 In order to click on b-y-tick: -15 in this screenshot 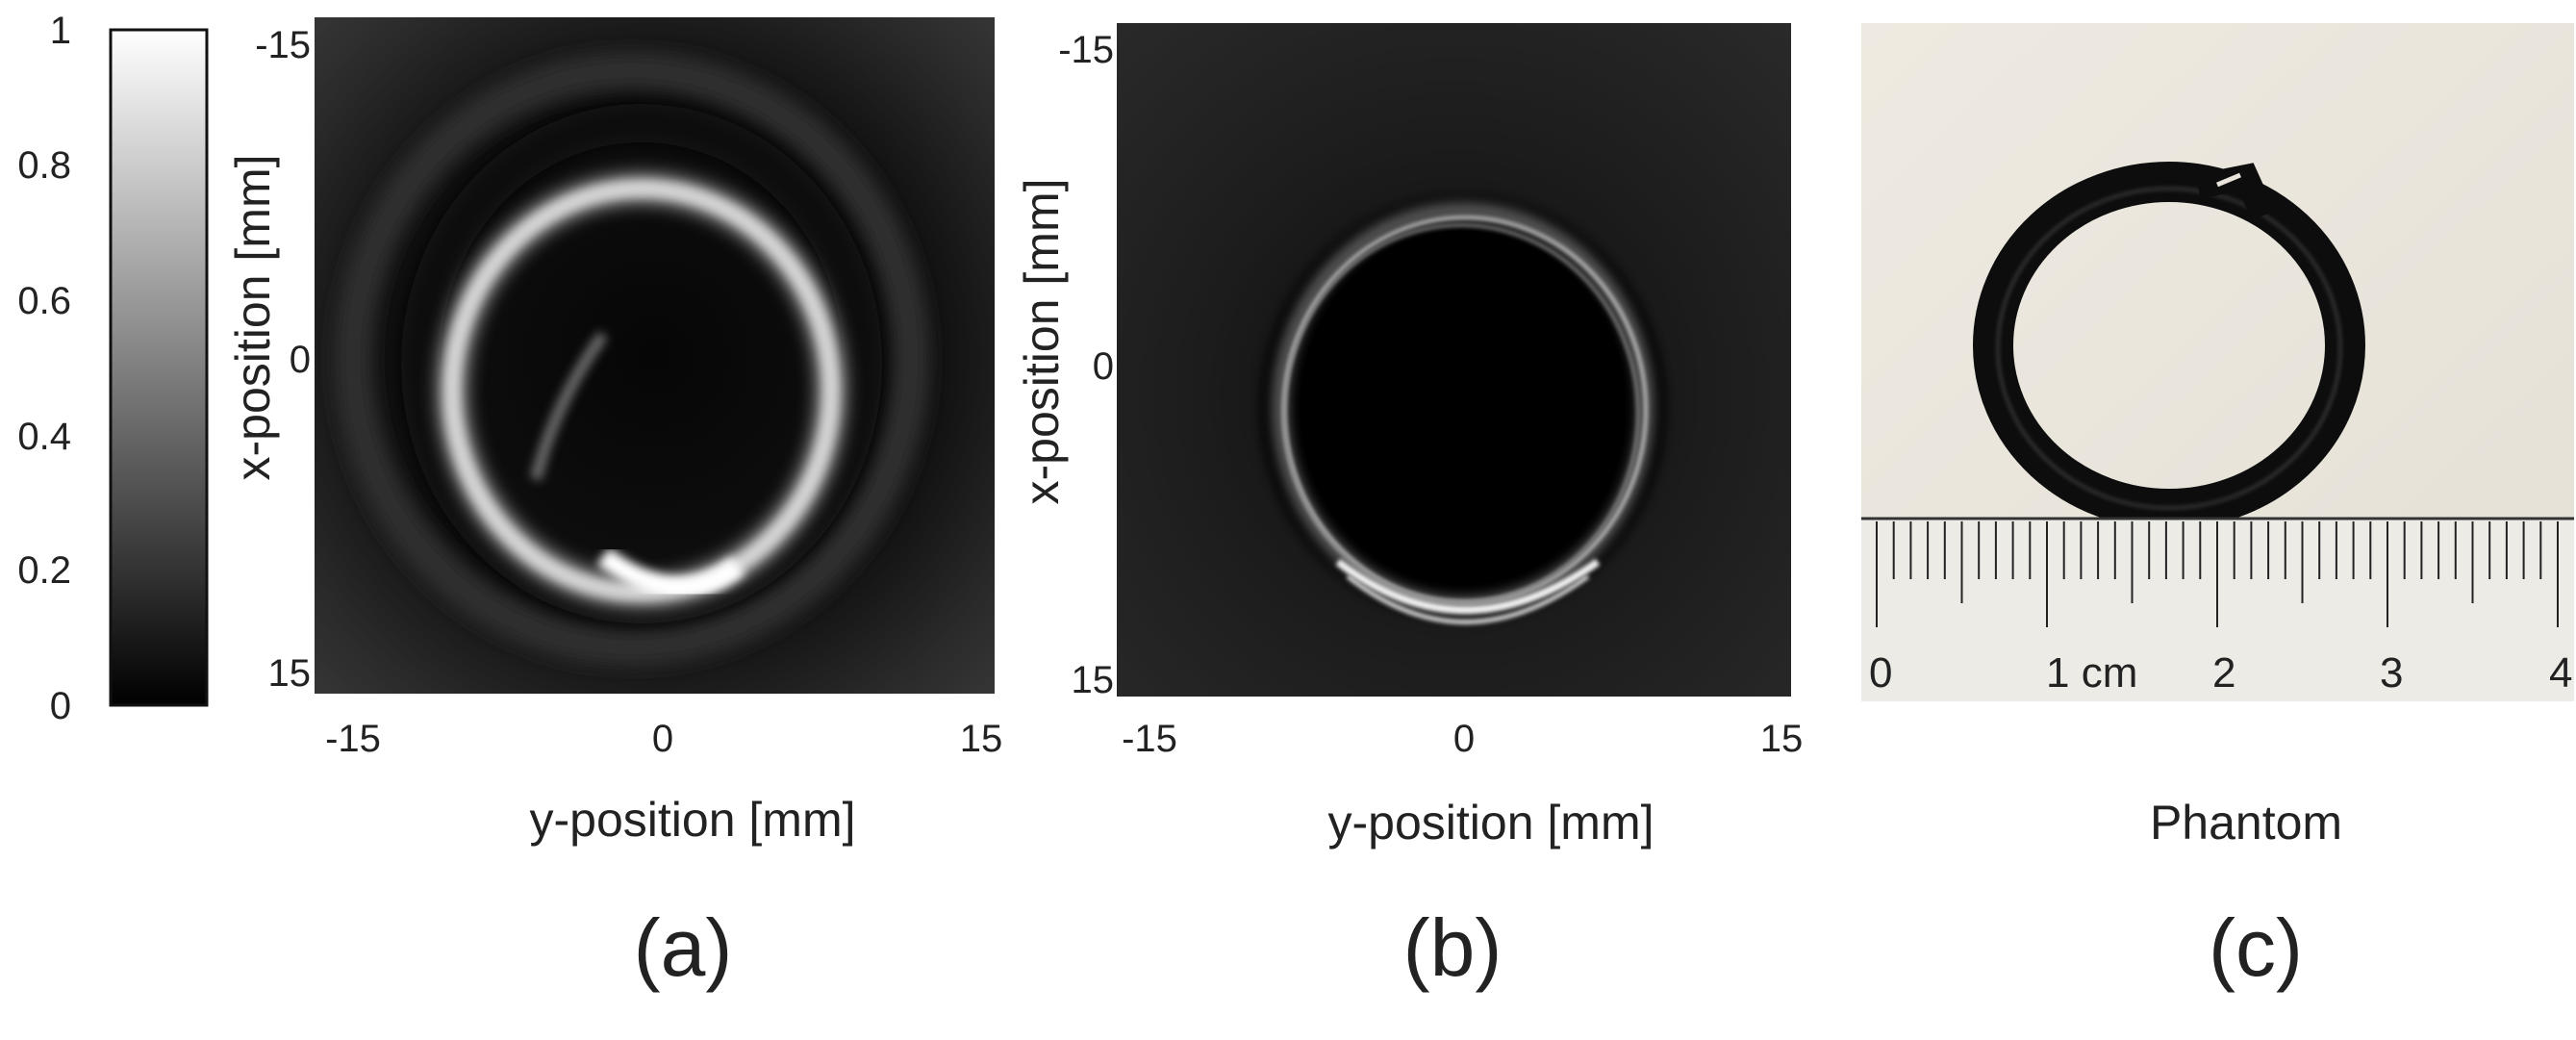, I will do `click(1086, 50)`.